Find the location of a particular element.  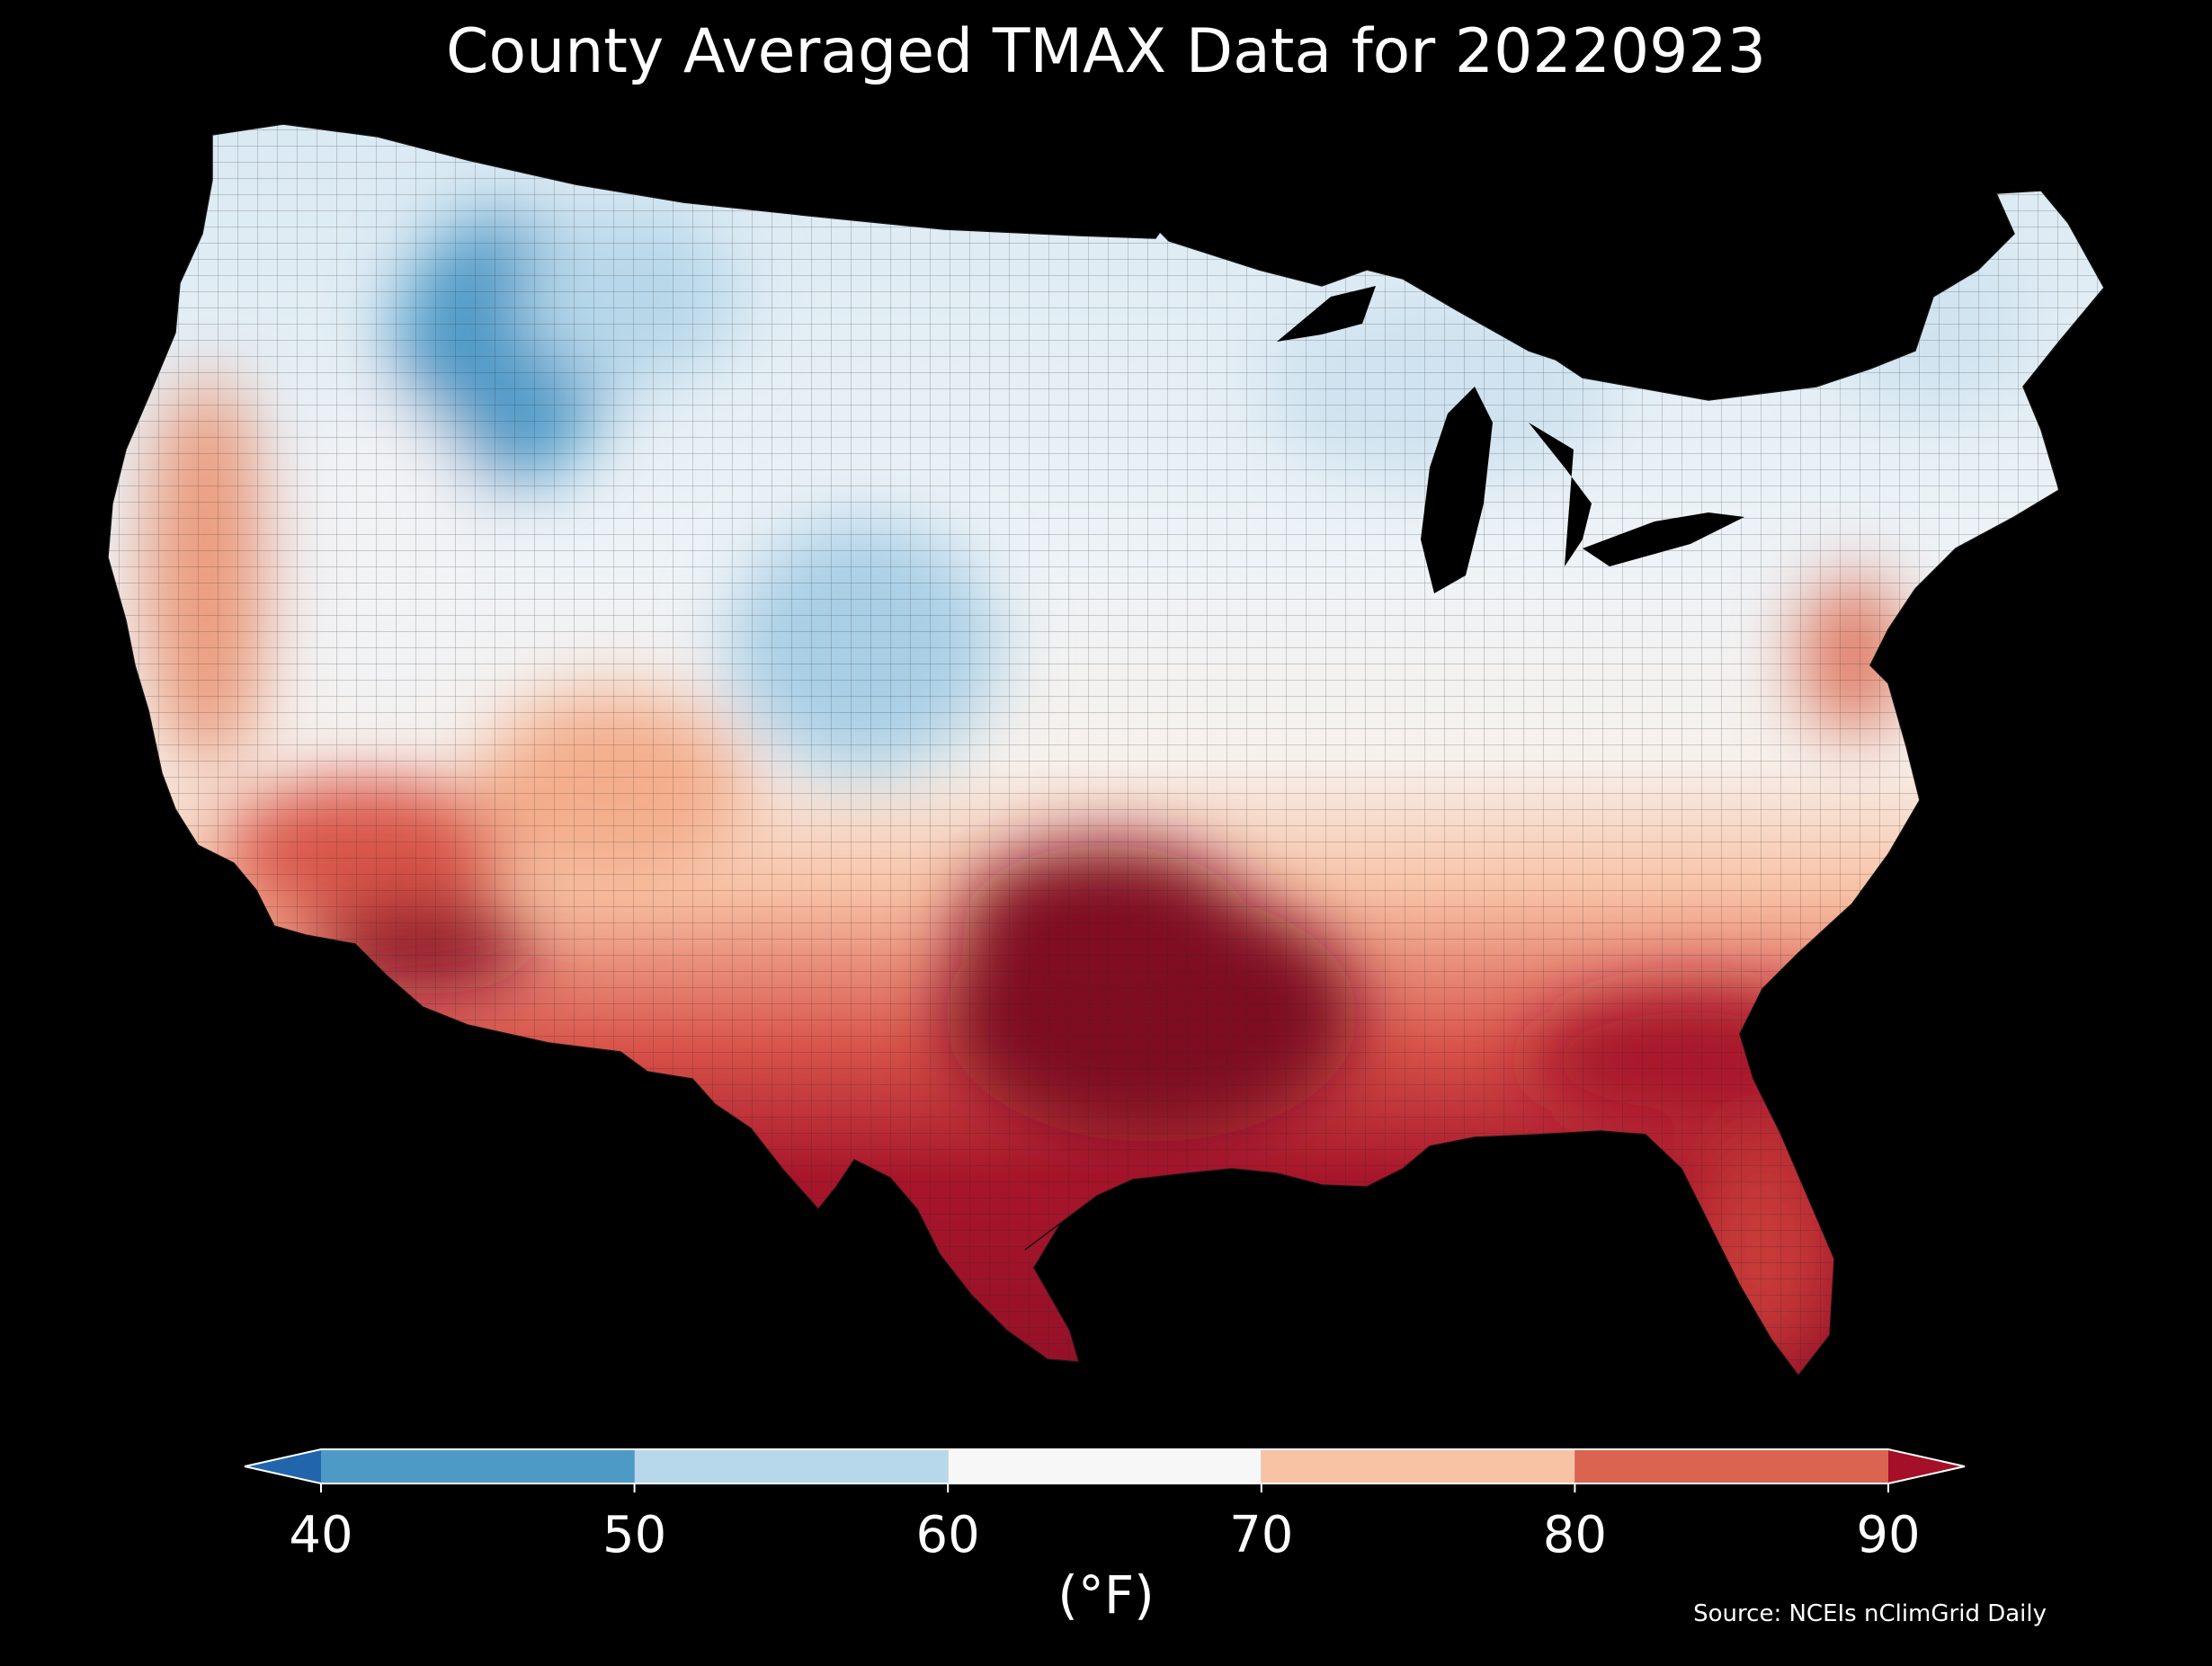

colorbar-unit-label: (°F) is located at coordinates (1106, 1595).